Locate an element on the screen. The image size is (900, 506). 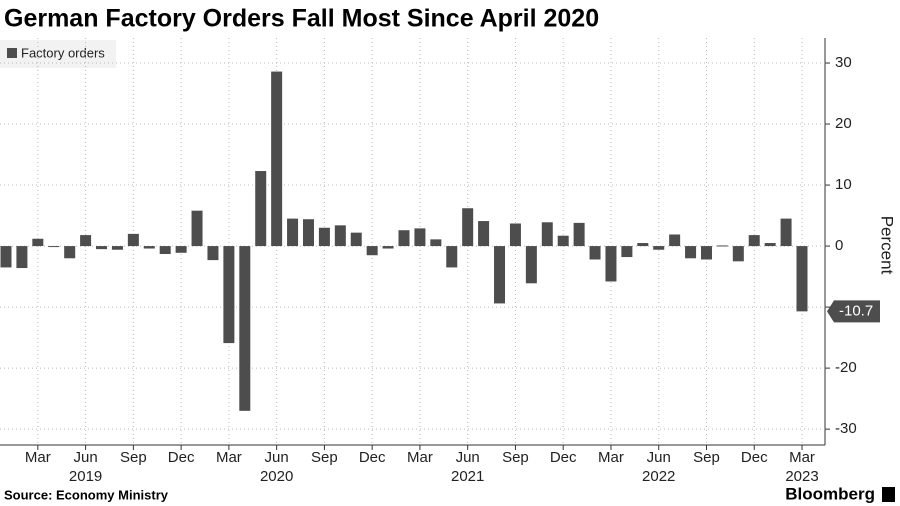
x-year-label: 2022 is located at coordinates (658, 476).